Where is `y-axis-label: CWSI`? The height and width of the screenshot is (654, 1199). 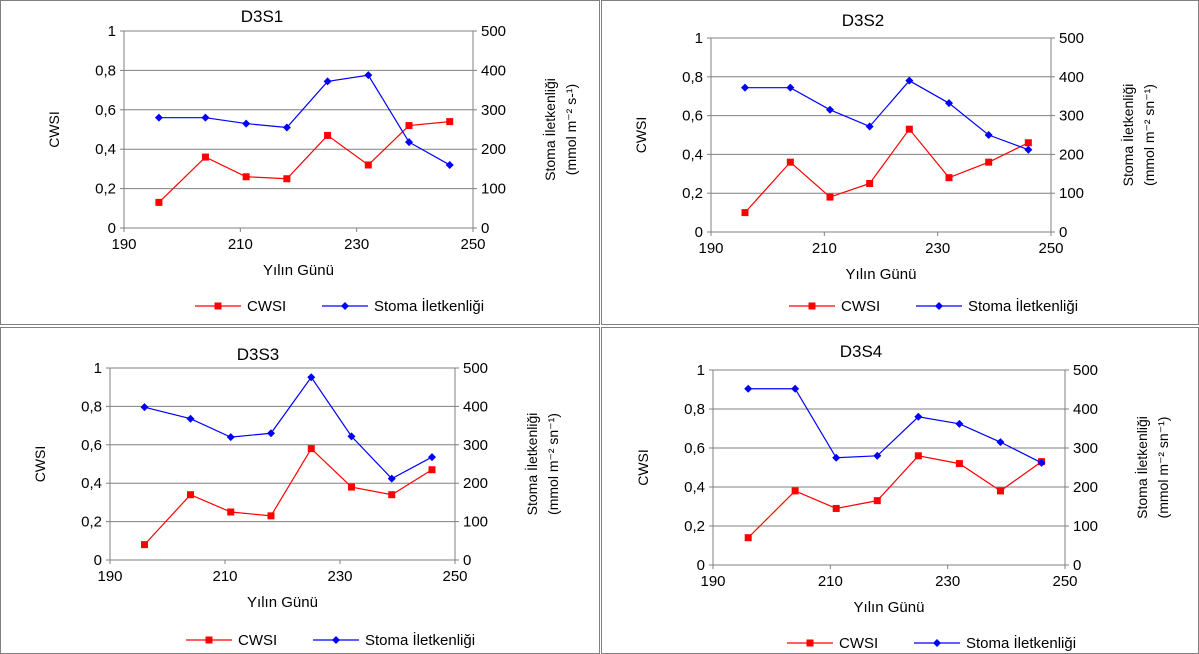 y-axis-label: CWSI is located at coordinates (54, 129).